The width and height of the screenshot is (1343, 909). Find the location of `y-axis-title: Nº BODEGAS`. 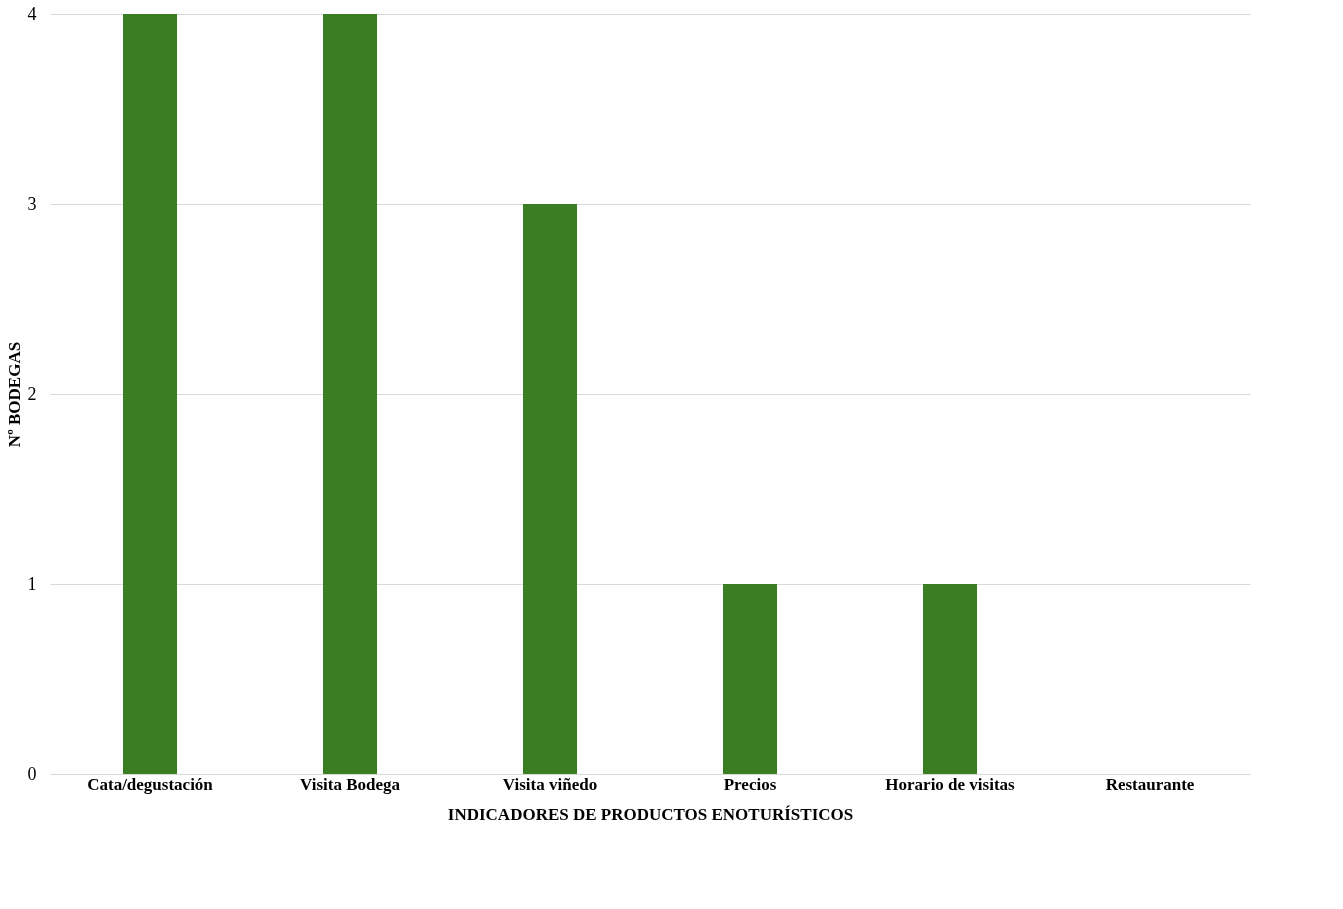

y-axis-title: Nº BODEGAS is located at coordinates (14, 394).